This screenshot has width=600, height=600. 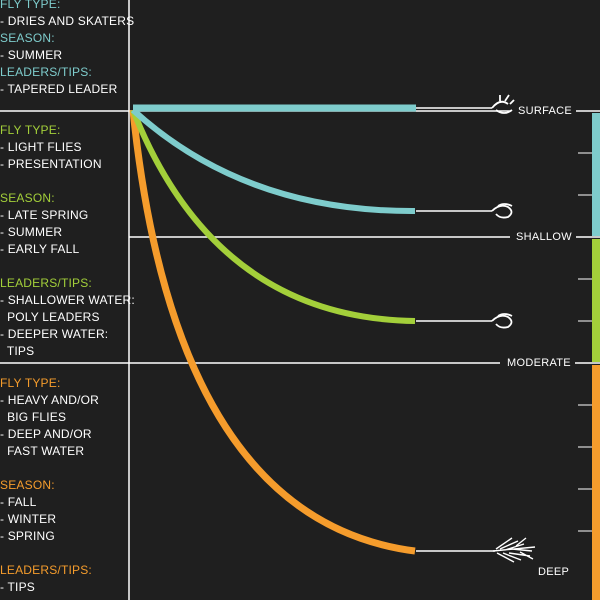 I want to click on shallow-depth-bar, so click(x=596, y=300).